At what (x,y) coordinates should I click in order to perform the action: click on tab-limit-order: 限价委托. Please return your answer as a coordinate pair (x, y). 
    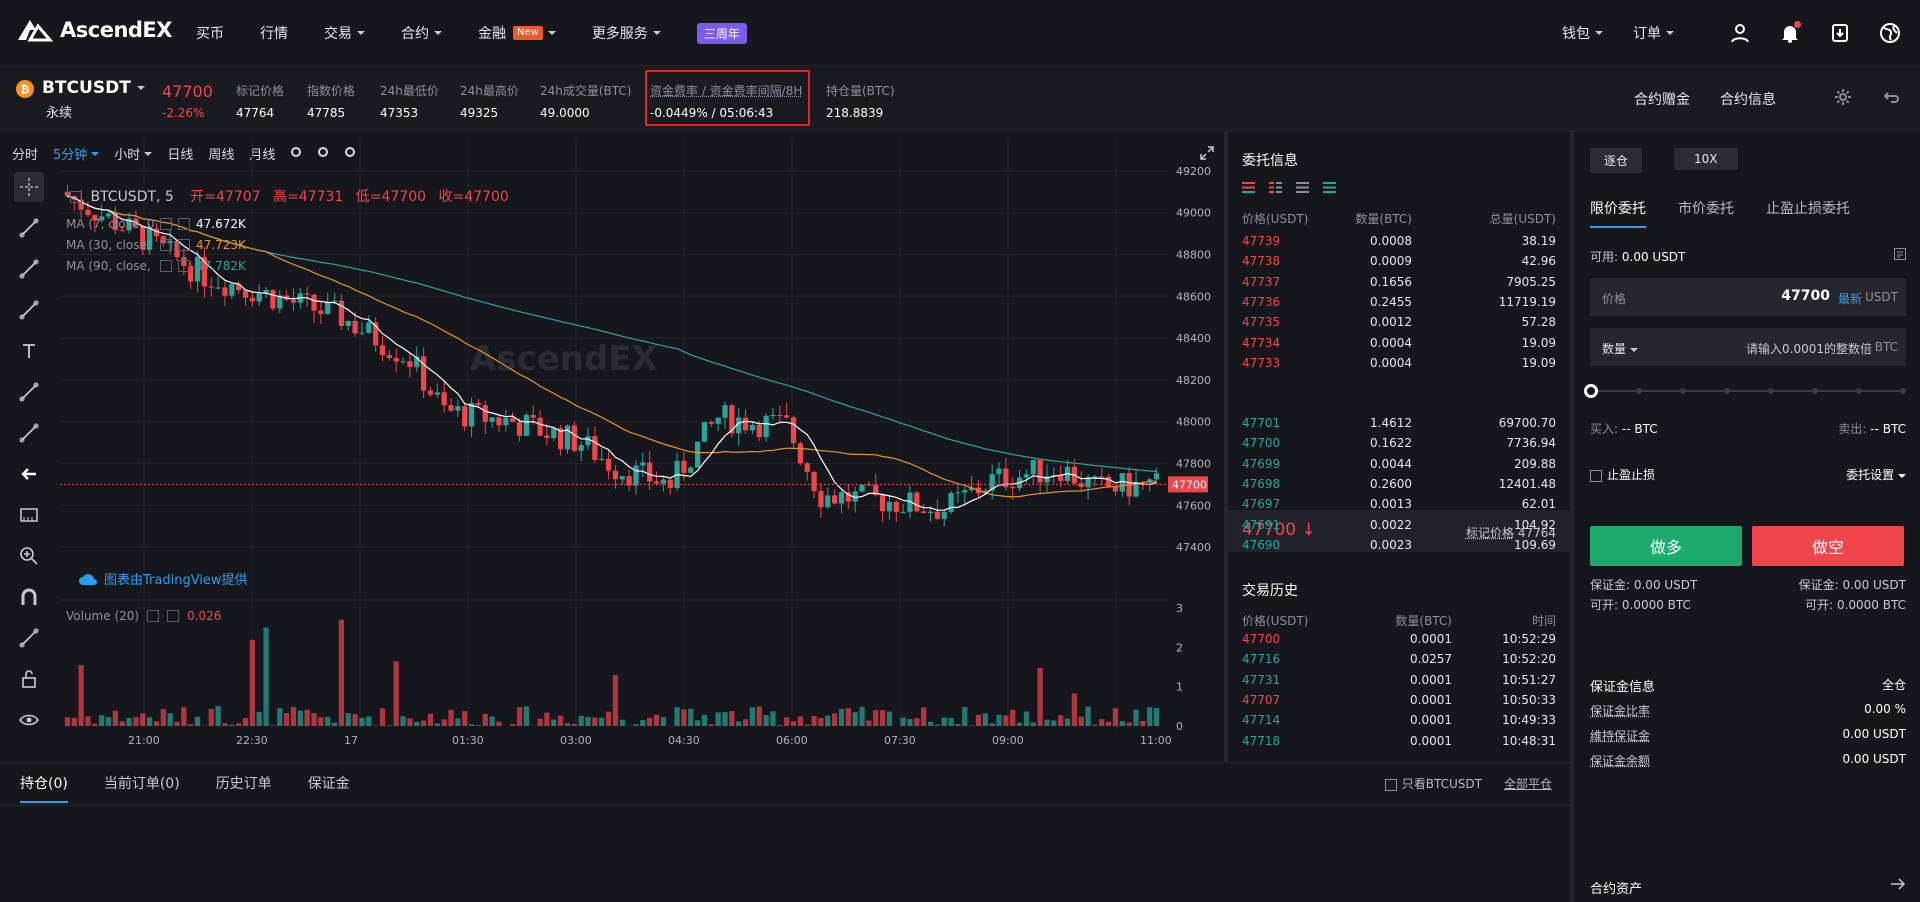
    Looking at the image, I should click on (1618, 213).